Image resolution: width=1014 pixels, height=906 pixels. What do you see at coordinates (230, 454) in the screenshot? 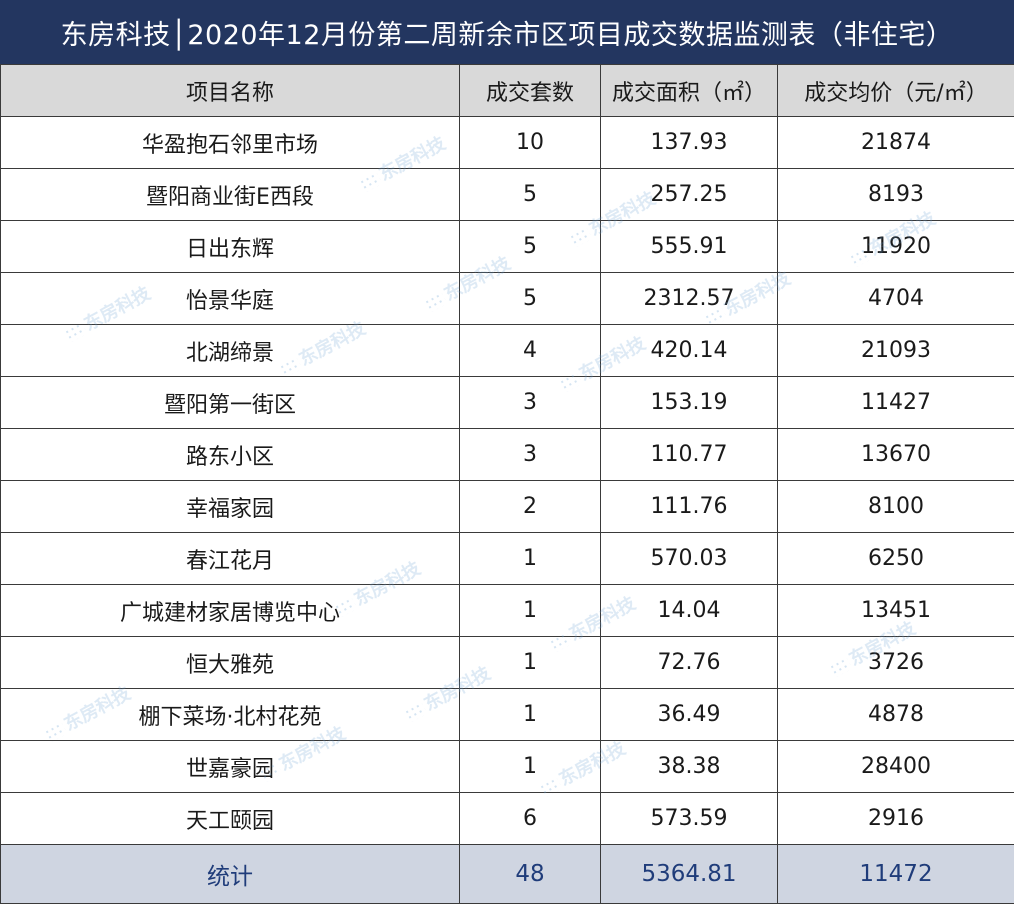
I see `cell-project-name: 路东小区` at bounding box center [230, 454].